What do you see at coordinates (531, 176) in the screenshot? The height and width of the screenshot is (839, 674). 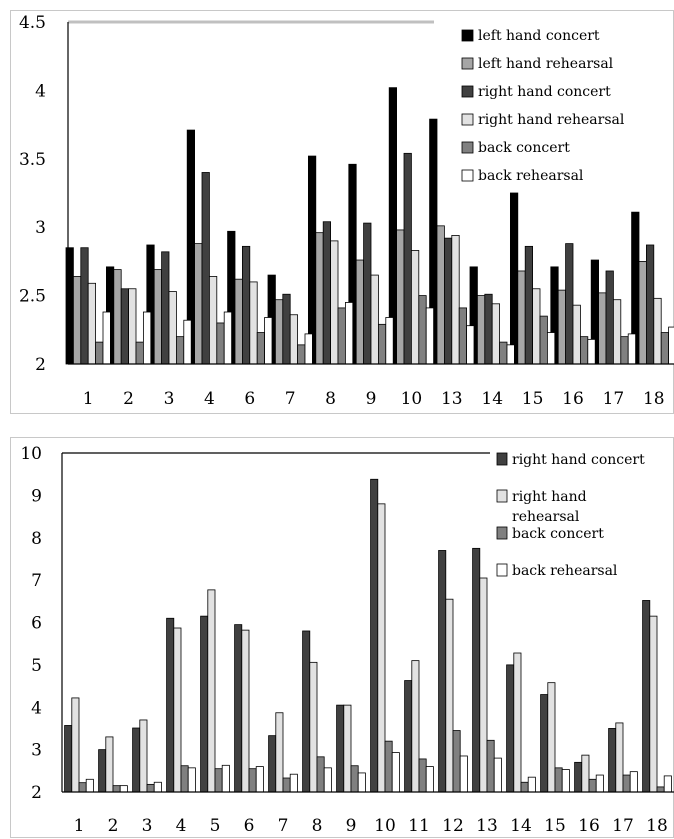 I see `legend-label: back rehearsal` at bounding box center [531, 176].